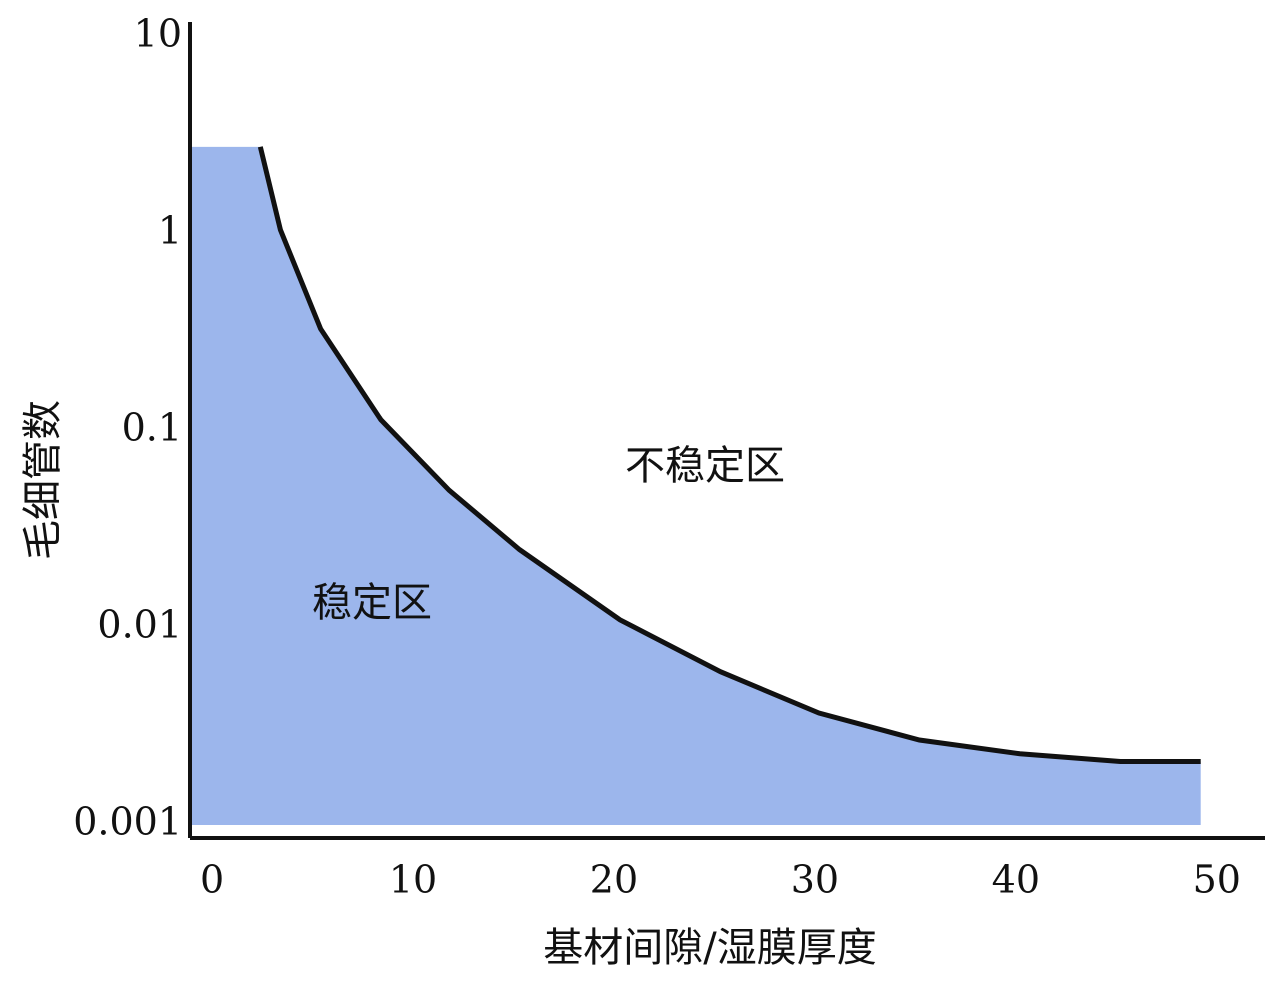 This screenshot has width=1280, height=997. I want to click on region-label: 不稳定区, so click(705, 466).